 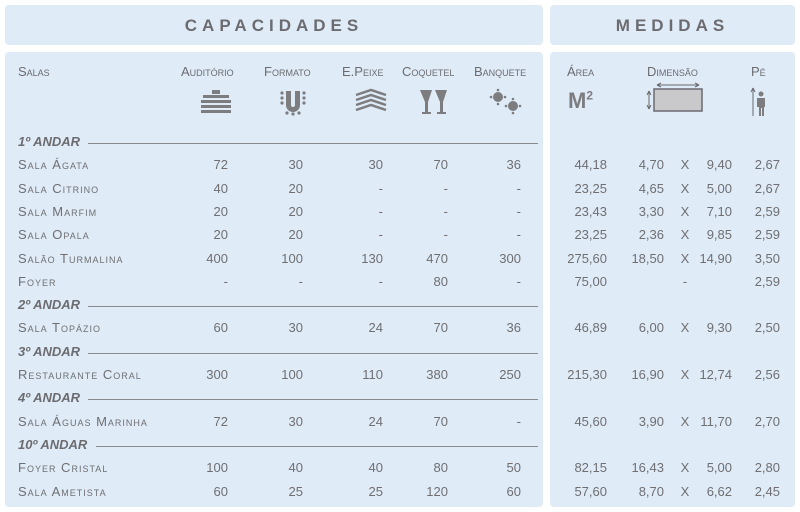 What do you see at coordinates (83, 421) in the screenshot?
I see `room-name: Sala Águas Marinha` at bounding box center [83, 421].